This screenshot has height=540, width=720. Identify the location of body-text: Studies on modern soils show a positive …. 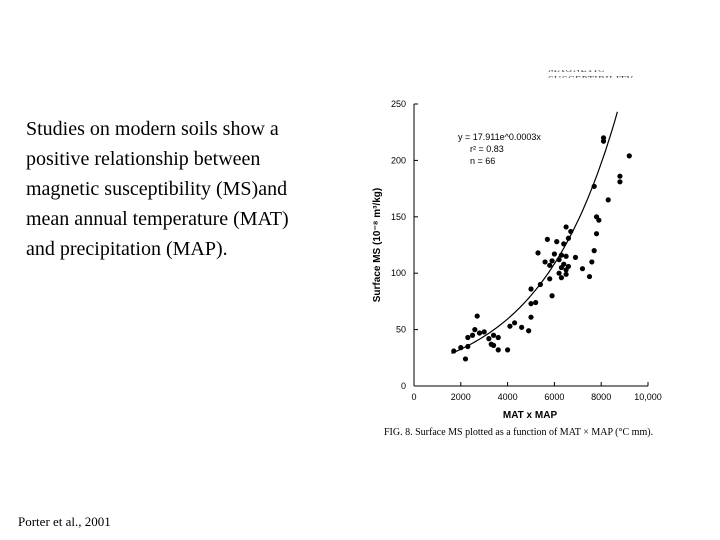
(191, 189).